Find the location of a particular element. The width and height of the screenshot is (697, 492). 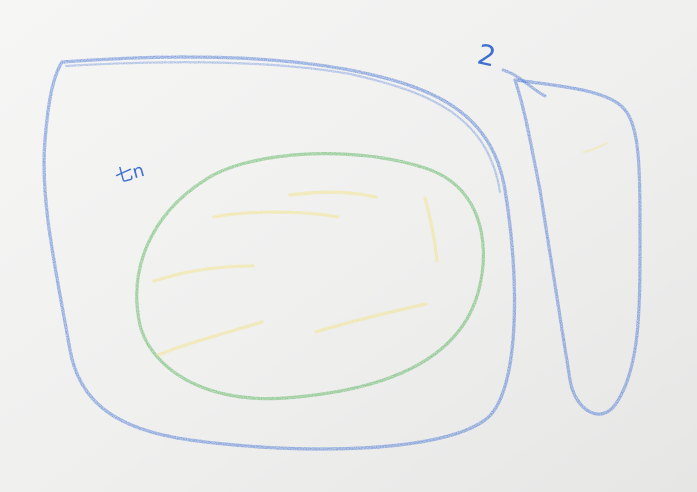

blue-connector-stroke is located at coordinates (524, 83).